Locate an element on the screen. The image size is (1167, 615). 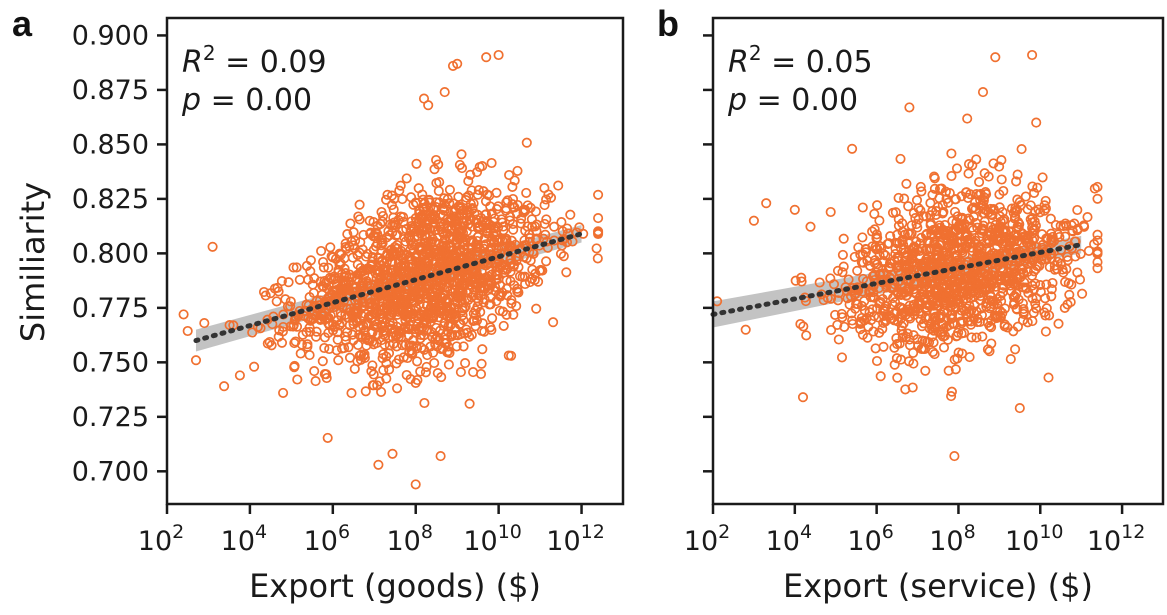
x-tick-label: 108 is located at coordinates (952, 539).